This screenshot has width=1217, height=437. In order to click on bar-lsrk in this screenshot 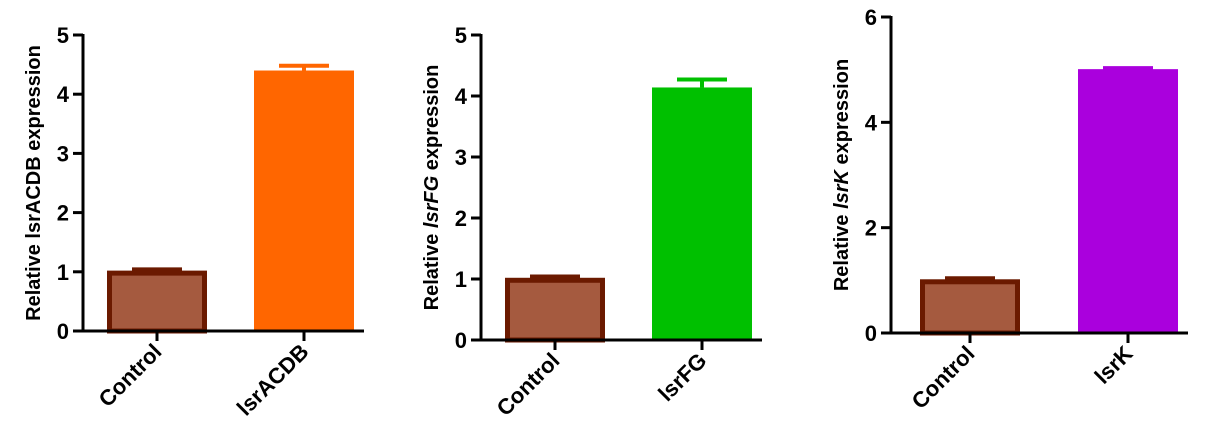, I will do `click(1128, 201)`.